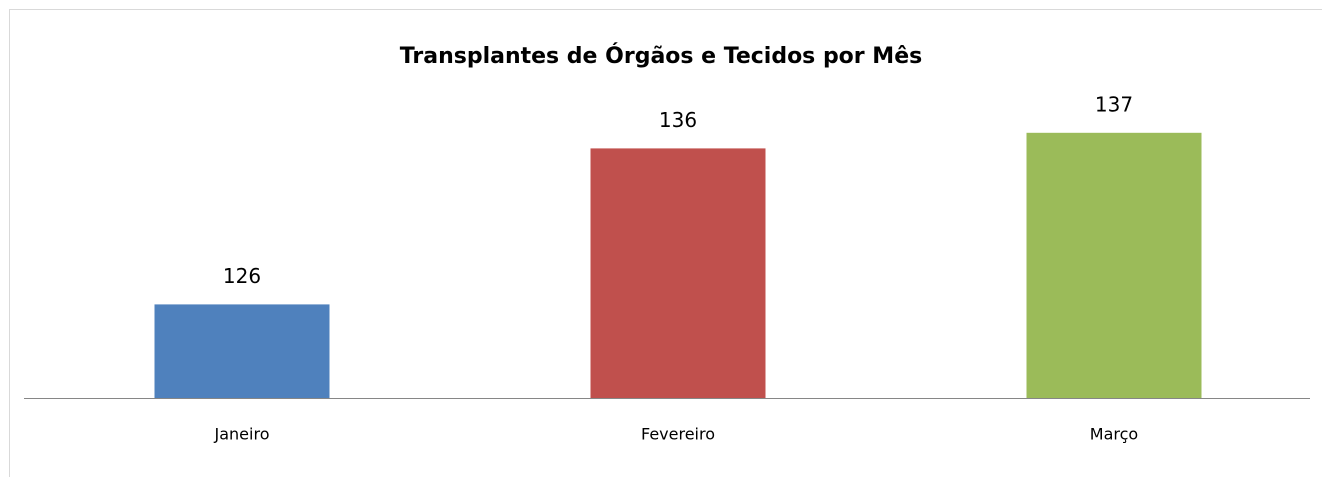 The height and width of the screenshot is (481, 1322). What do you see at coordinates (1114, 434) in the screenshot?
I see `x-tick-label: Março` at bounding box center [1114, 434].